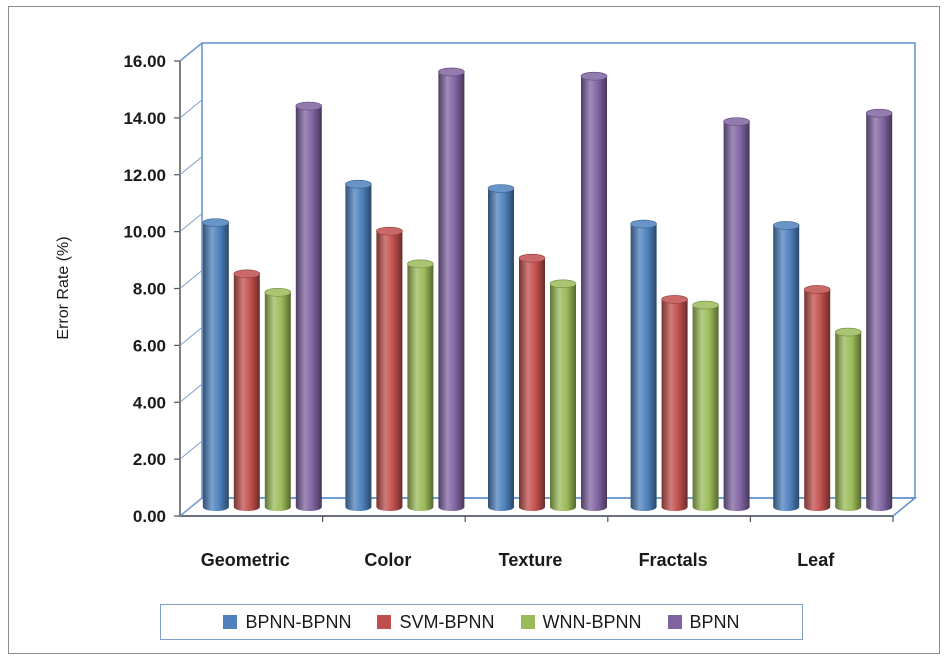 This screenshot has width=948, height=661. I want to click on y-tick-label: 12.00, so click(144, 175).